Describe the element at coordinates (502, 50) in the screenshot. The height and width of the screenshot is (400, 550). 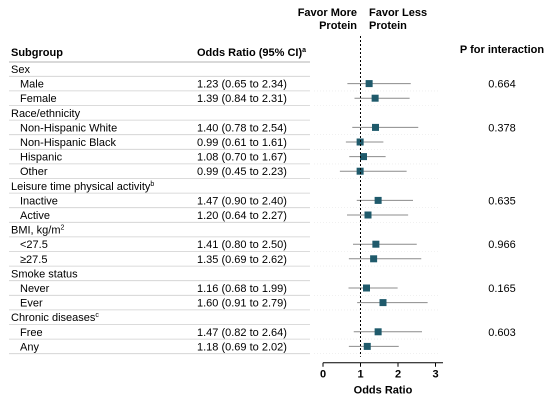
I see `p-interaction-header: P for interaction` at that location.